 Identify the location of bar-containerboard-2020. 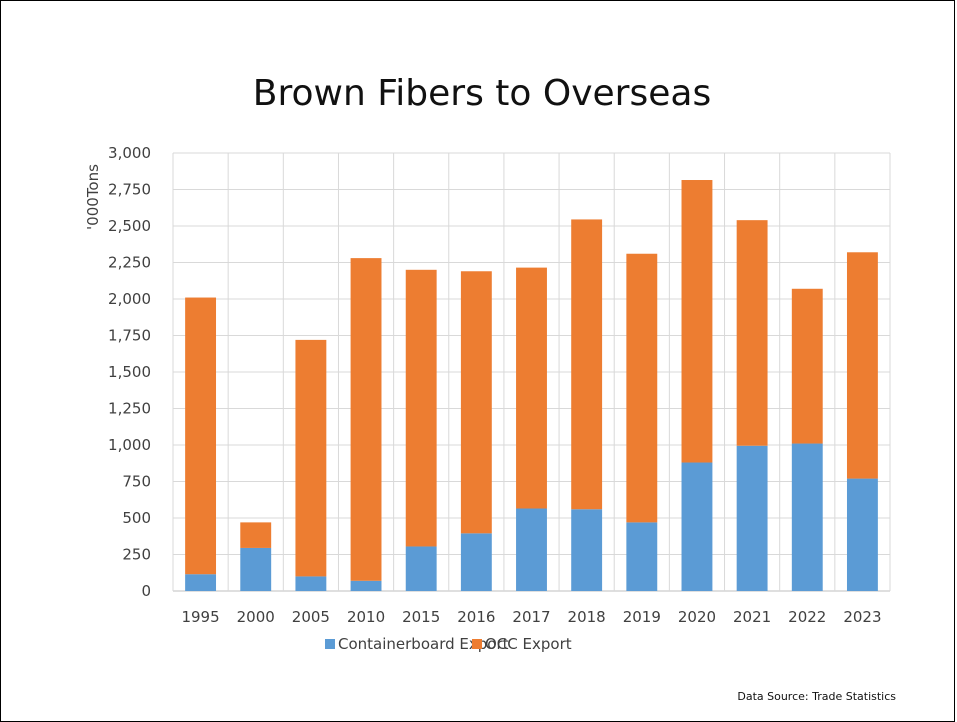
(697, 526).